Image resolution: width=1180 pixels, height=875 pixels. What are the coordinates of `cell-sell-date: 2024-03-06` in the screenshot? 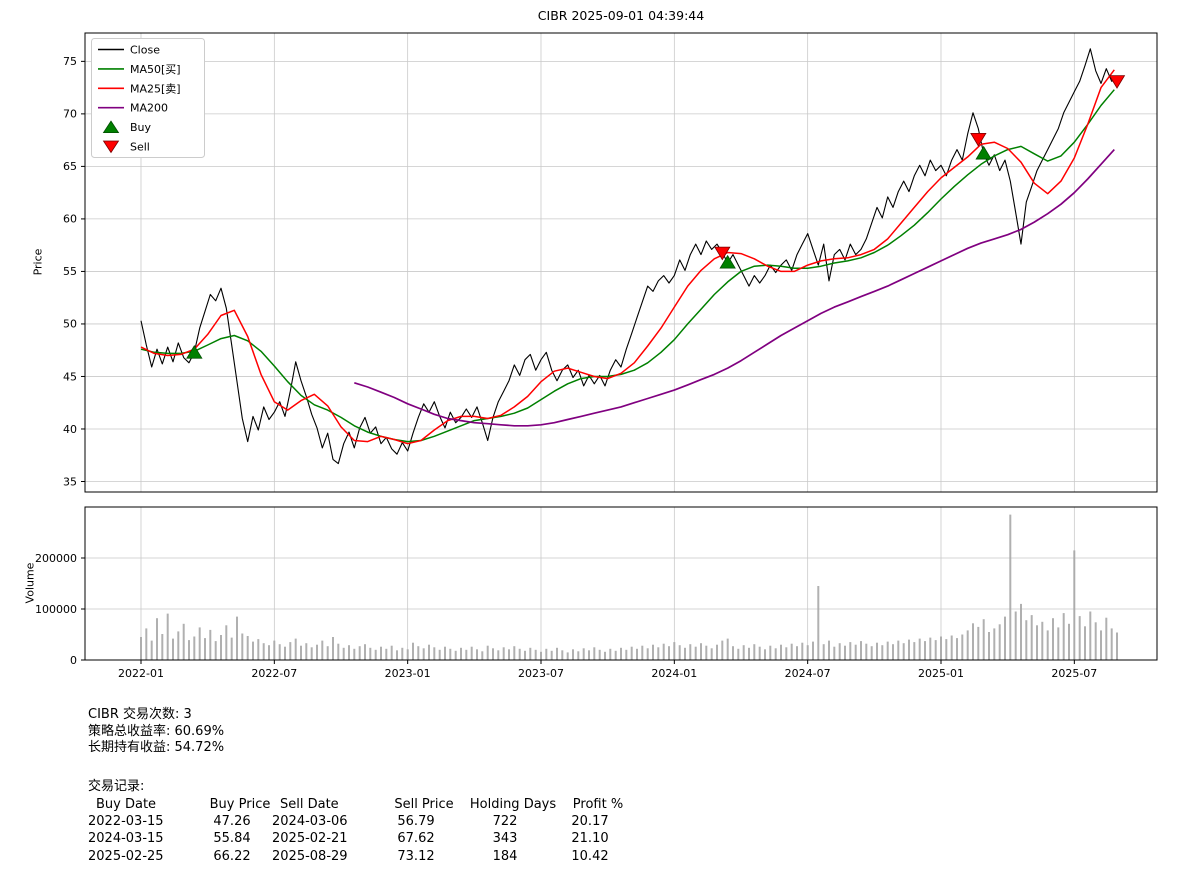 It's located at (310, 822).